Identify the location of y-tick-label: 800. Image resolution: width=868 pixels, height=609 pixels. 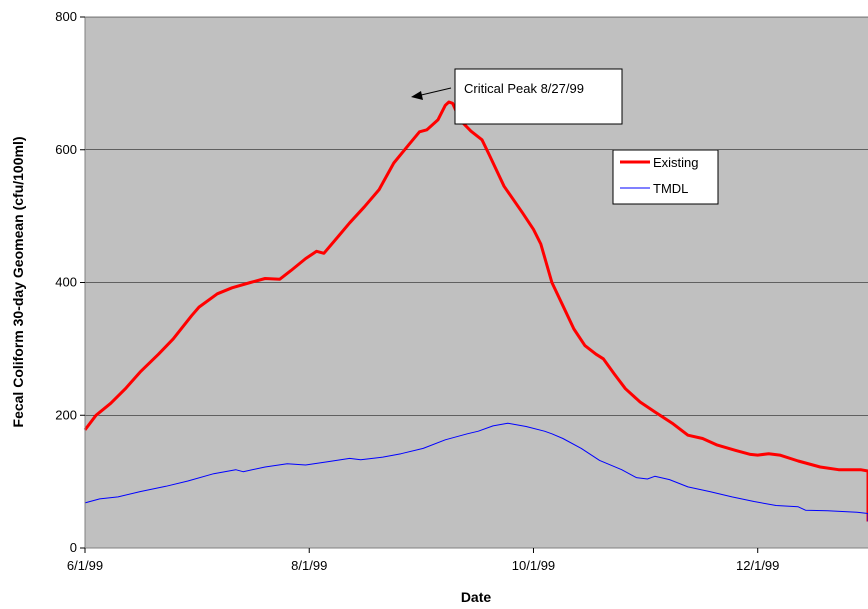
(66, 16).